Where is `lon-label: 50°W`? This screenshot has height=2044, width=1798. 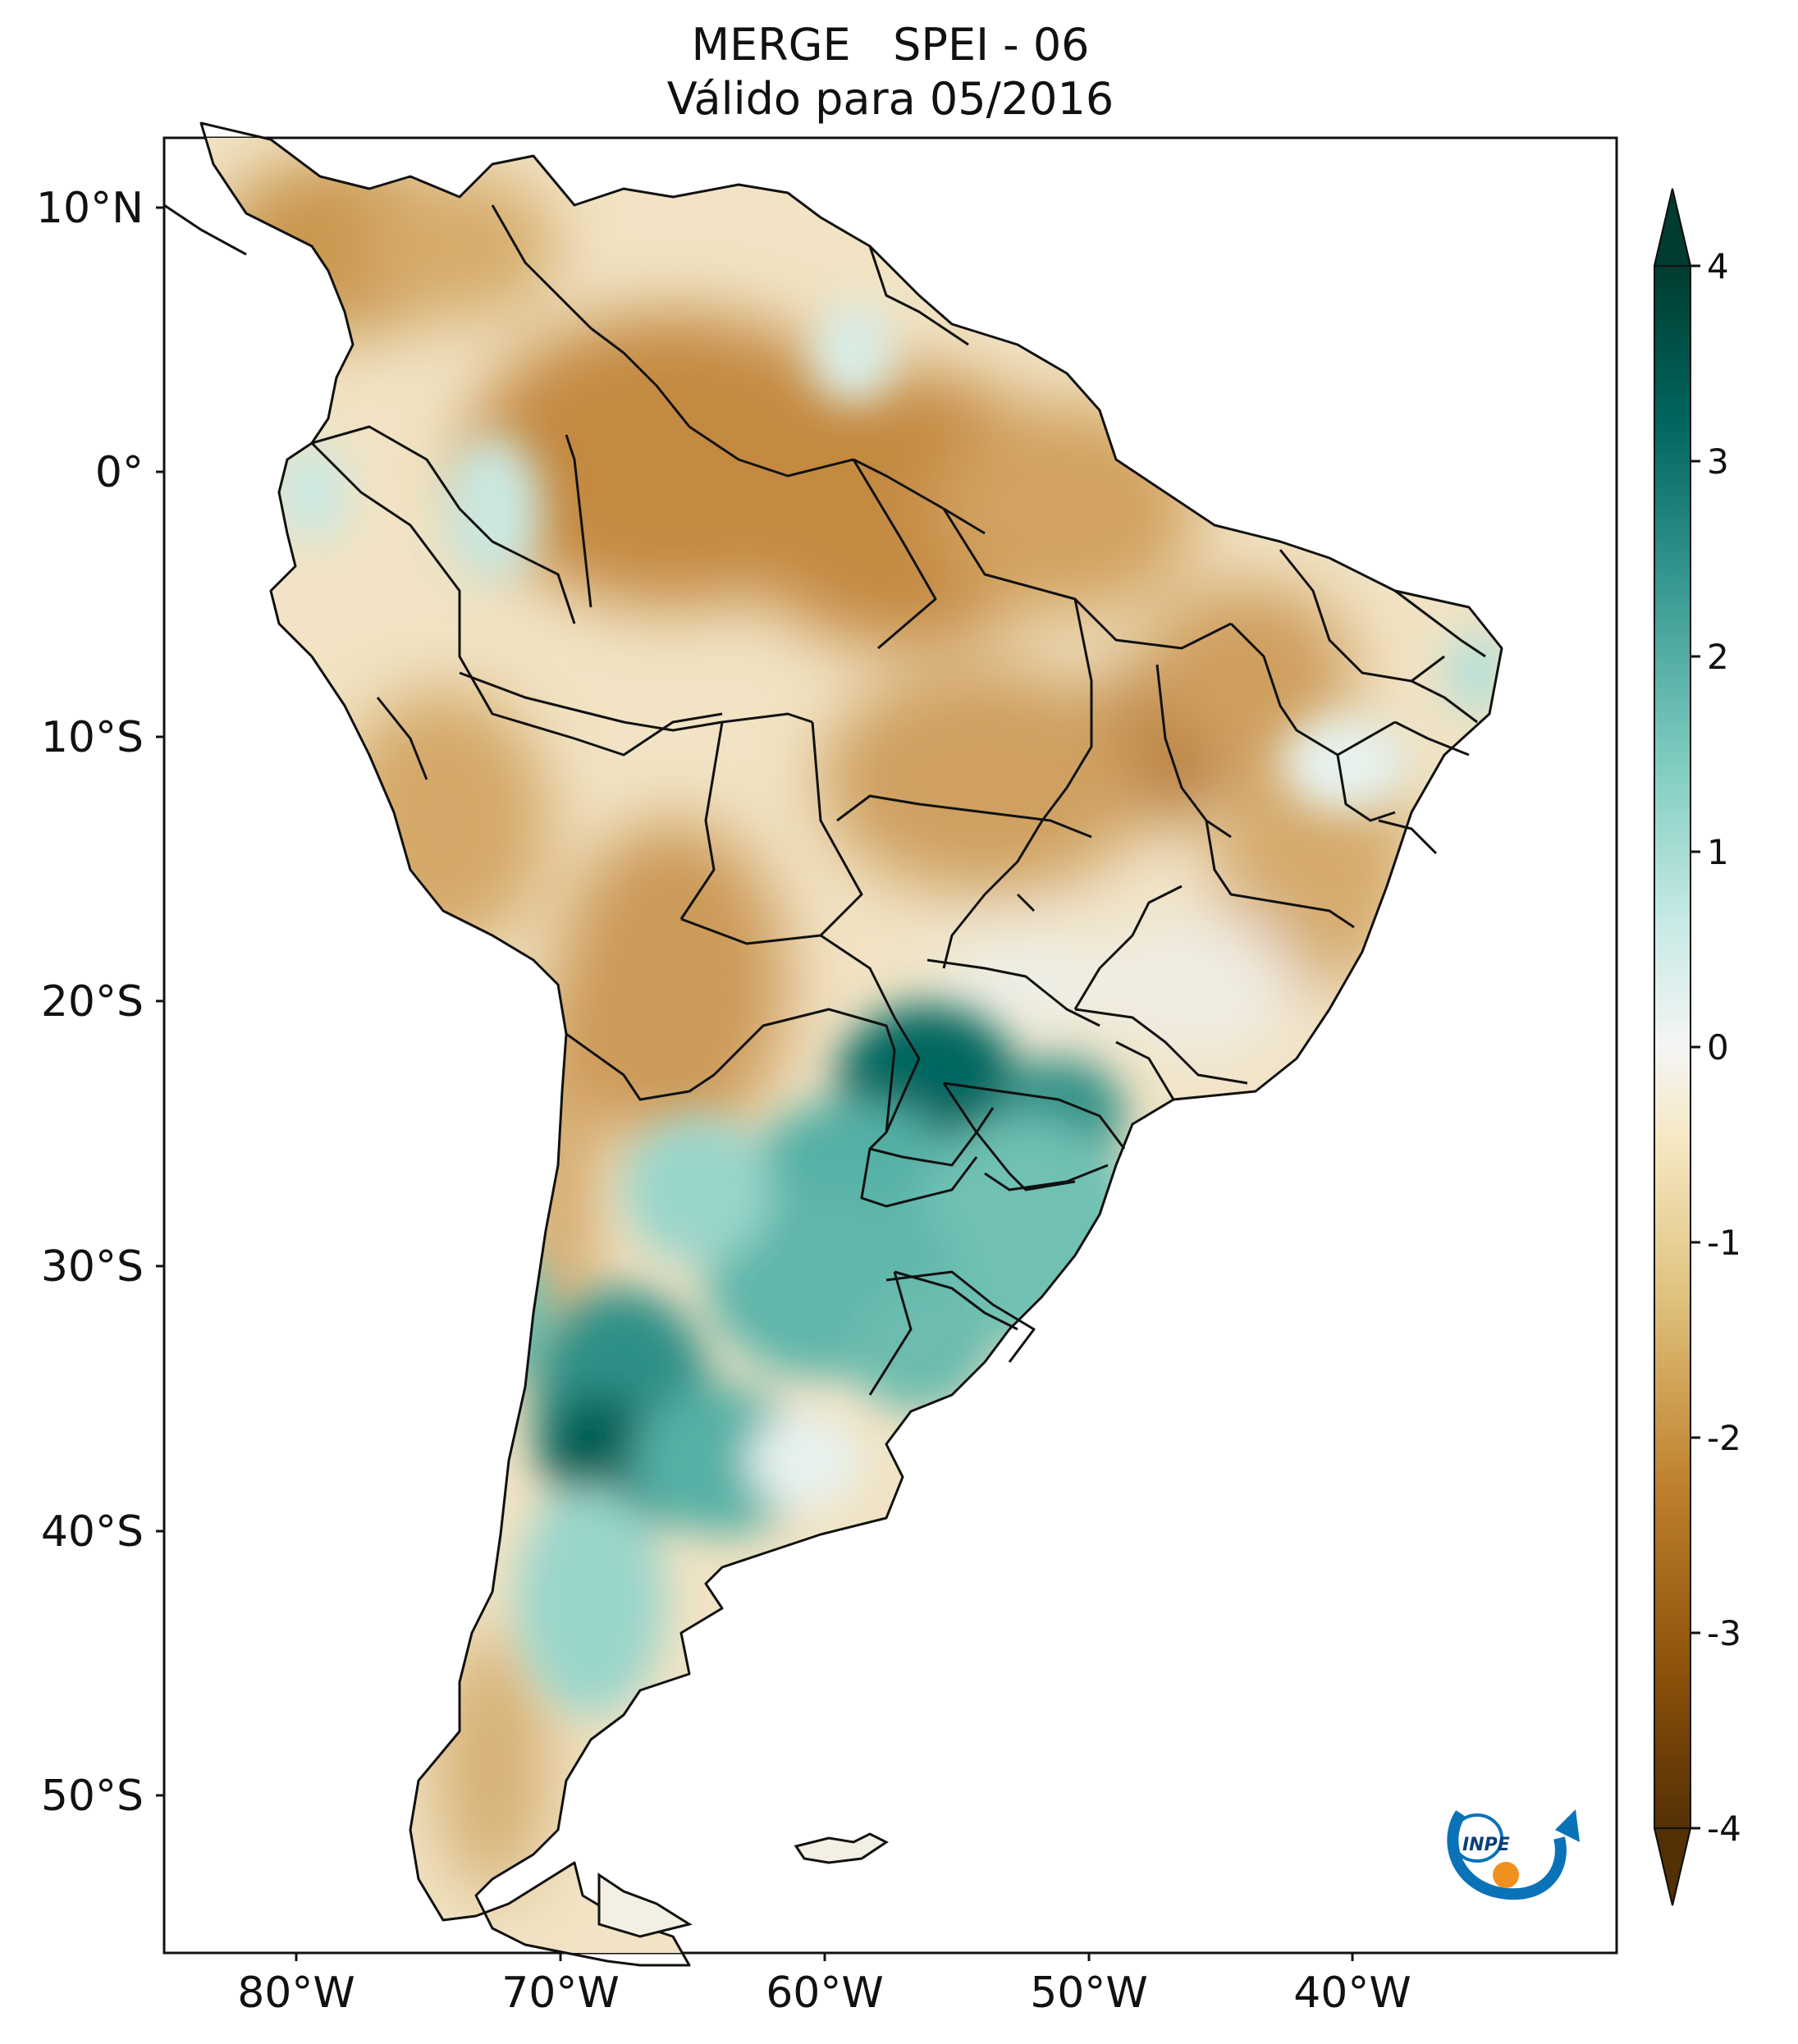
lon-label: 50°W is located at coordinates (1089, 1994).